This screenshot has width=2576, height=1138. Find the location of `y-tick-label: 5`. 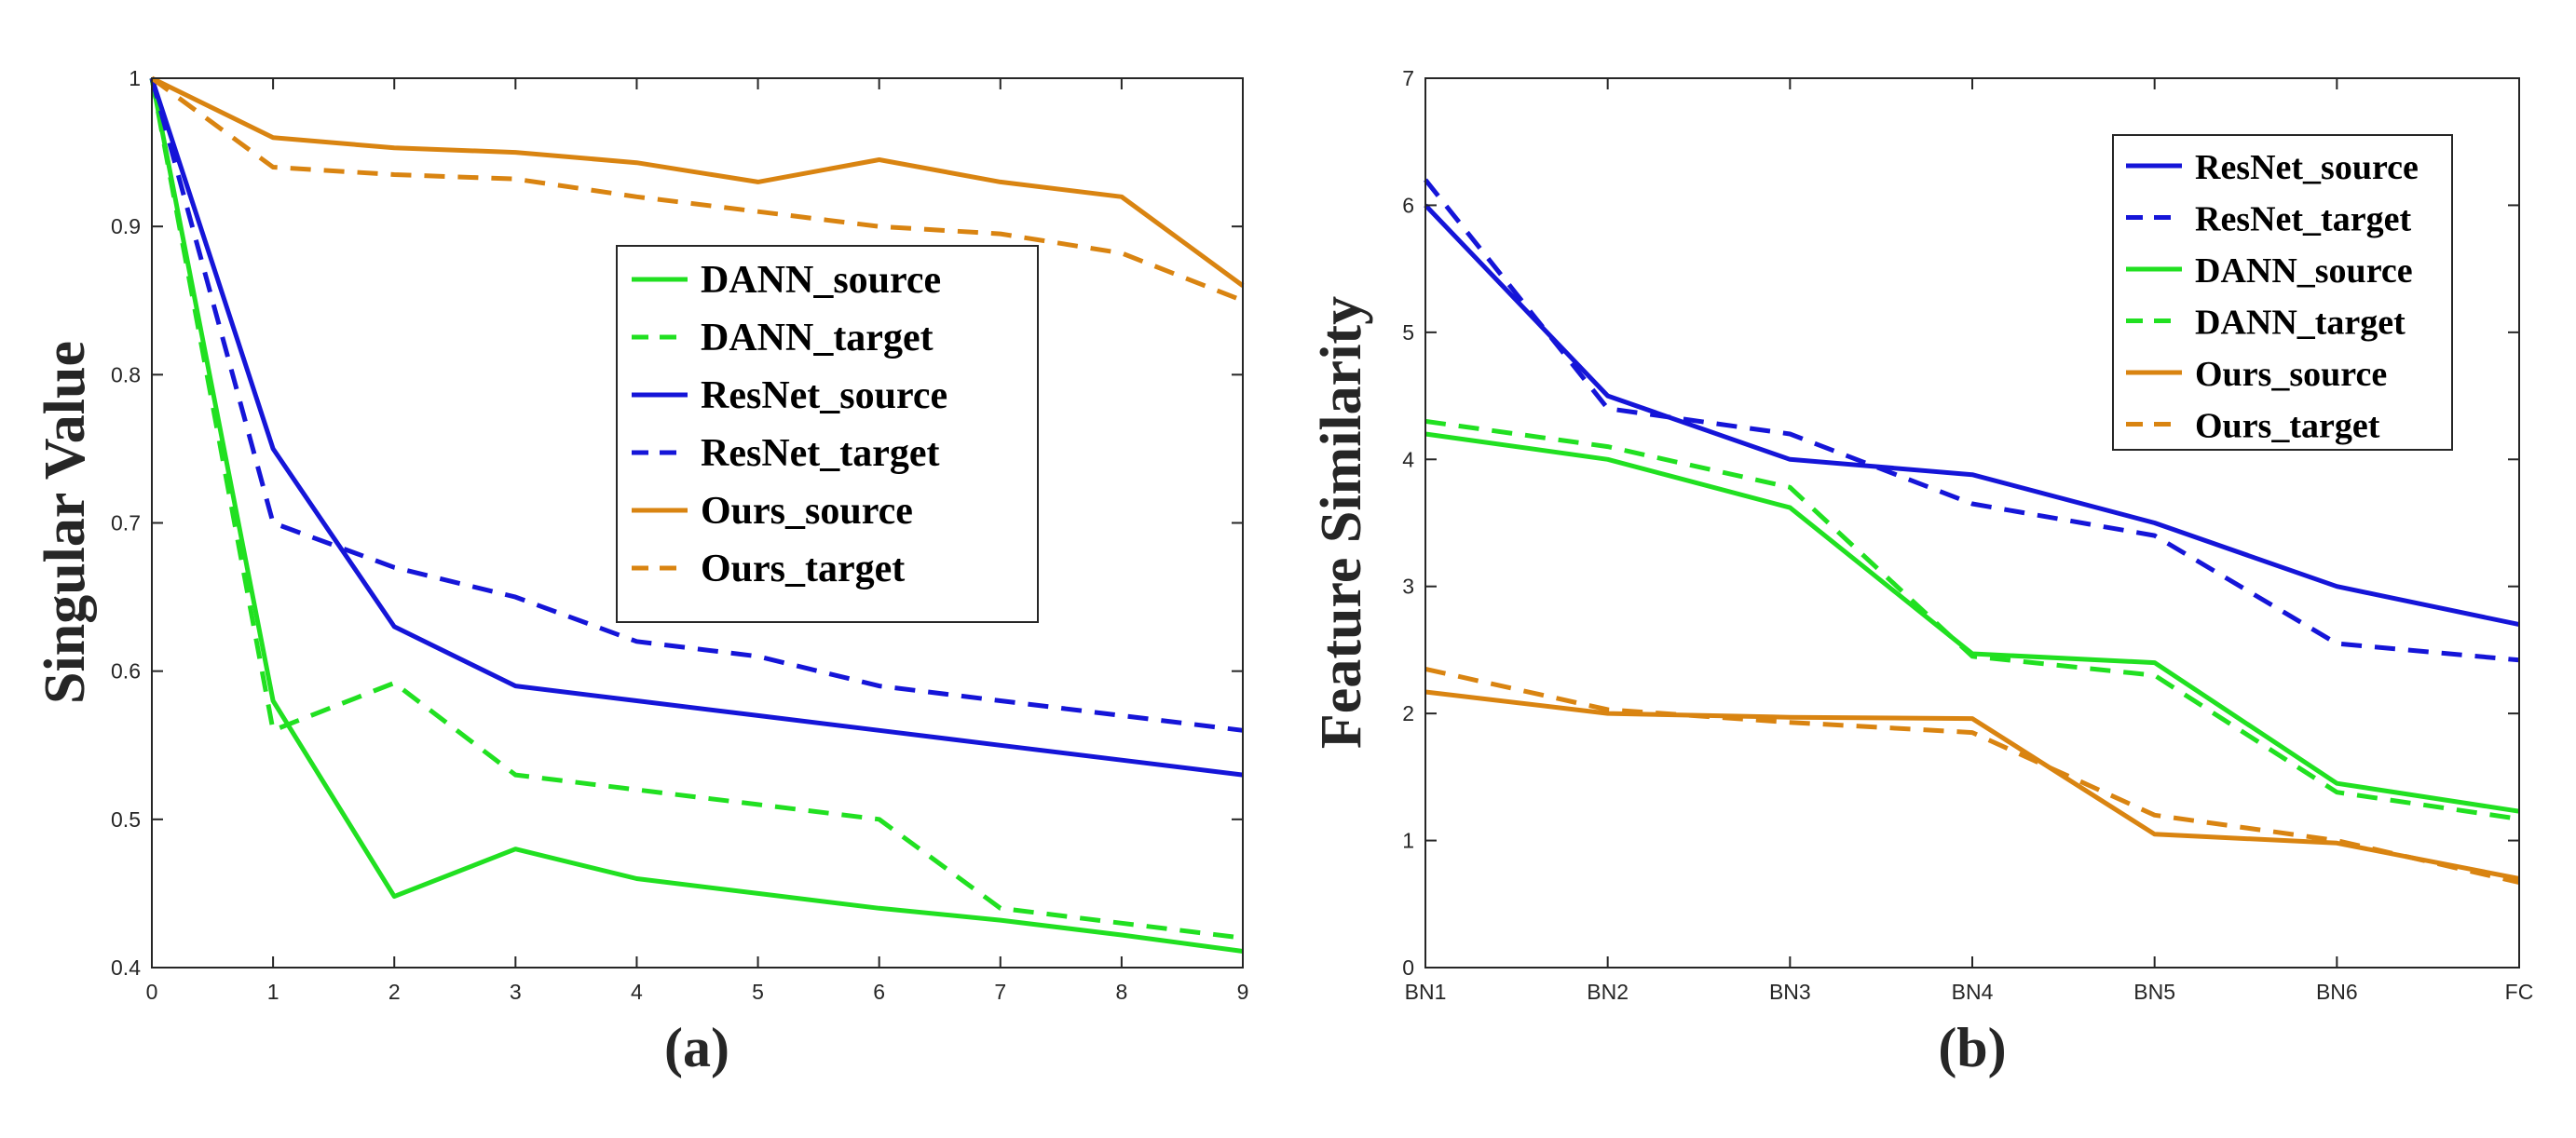

y-tick-label: 5 is located at coordinates (1408, 332).